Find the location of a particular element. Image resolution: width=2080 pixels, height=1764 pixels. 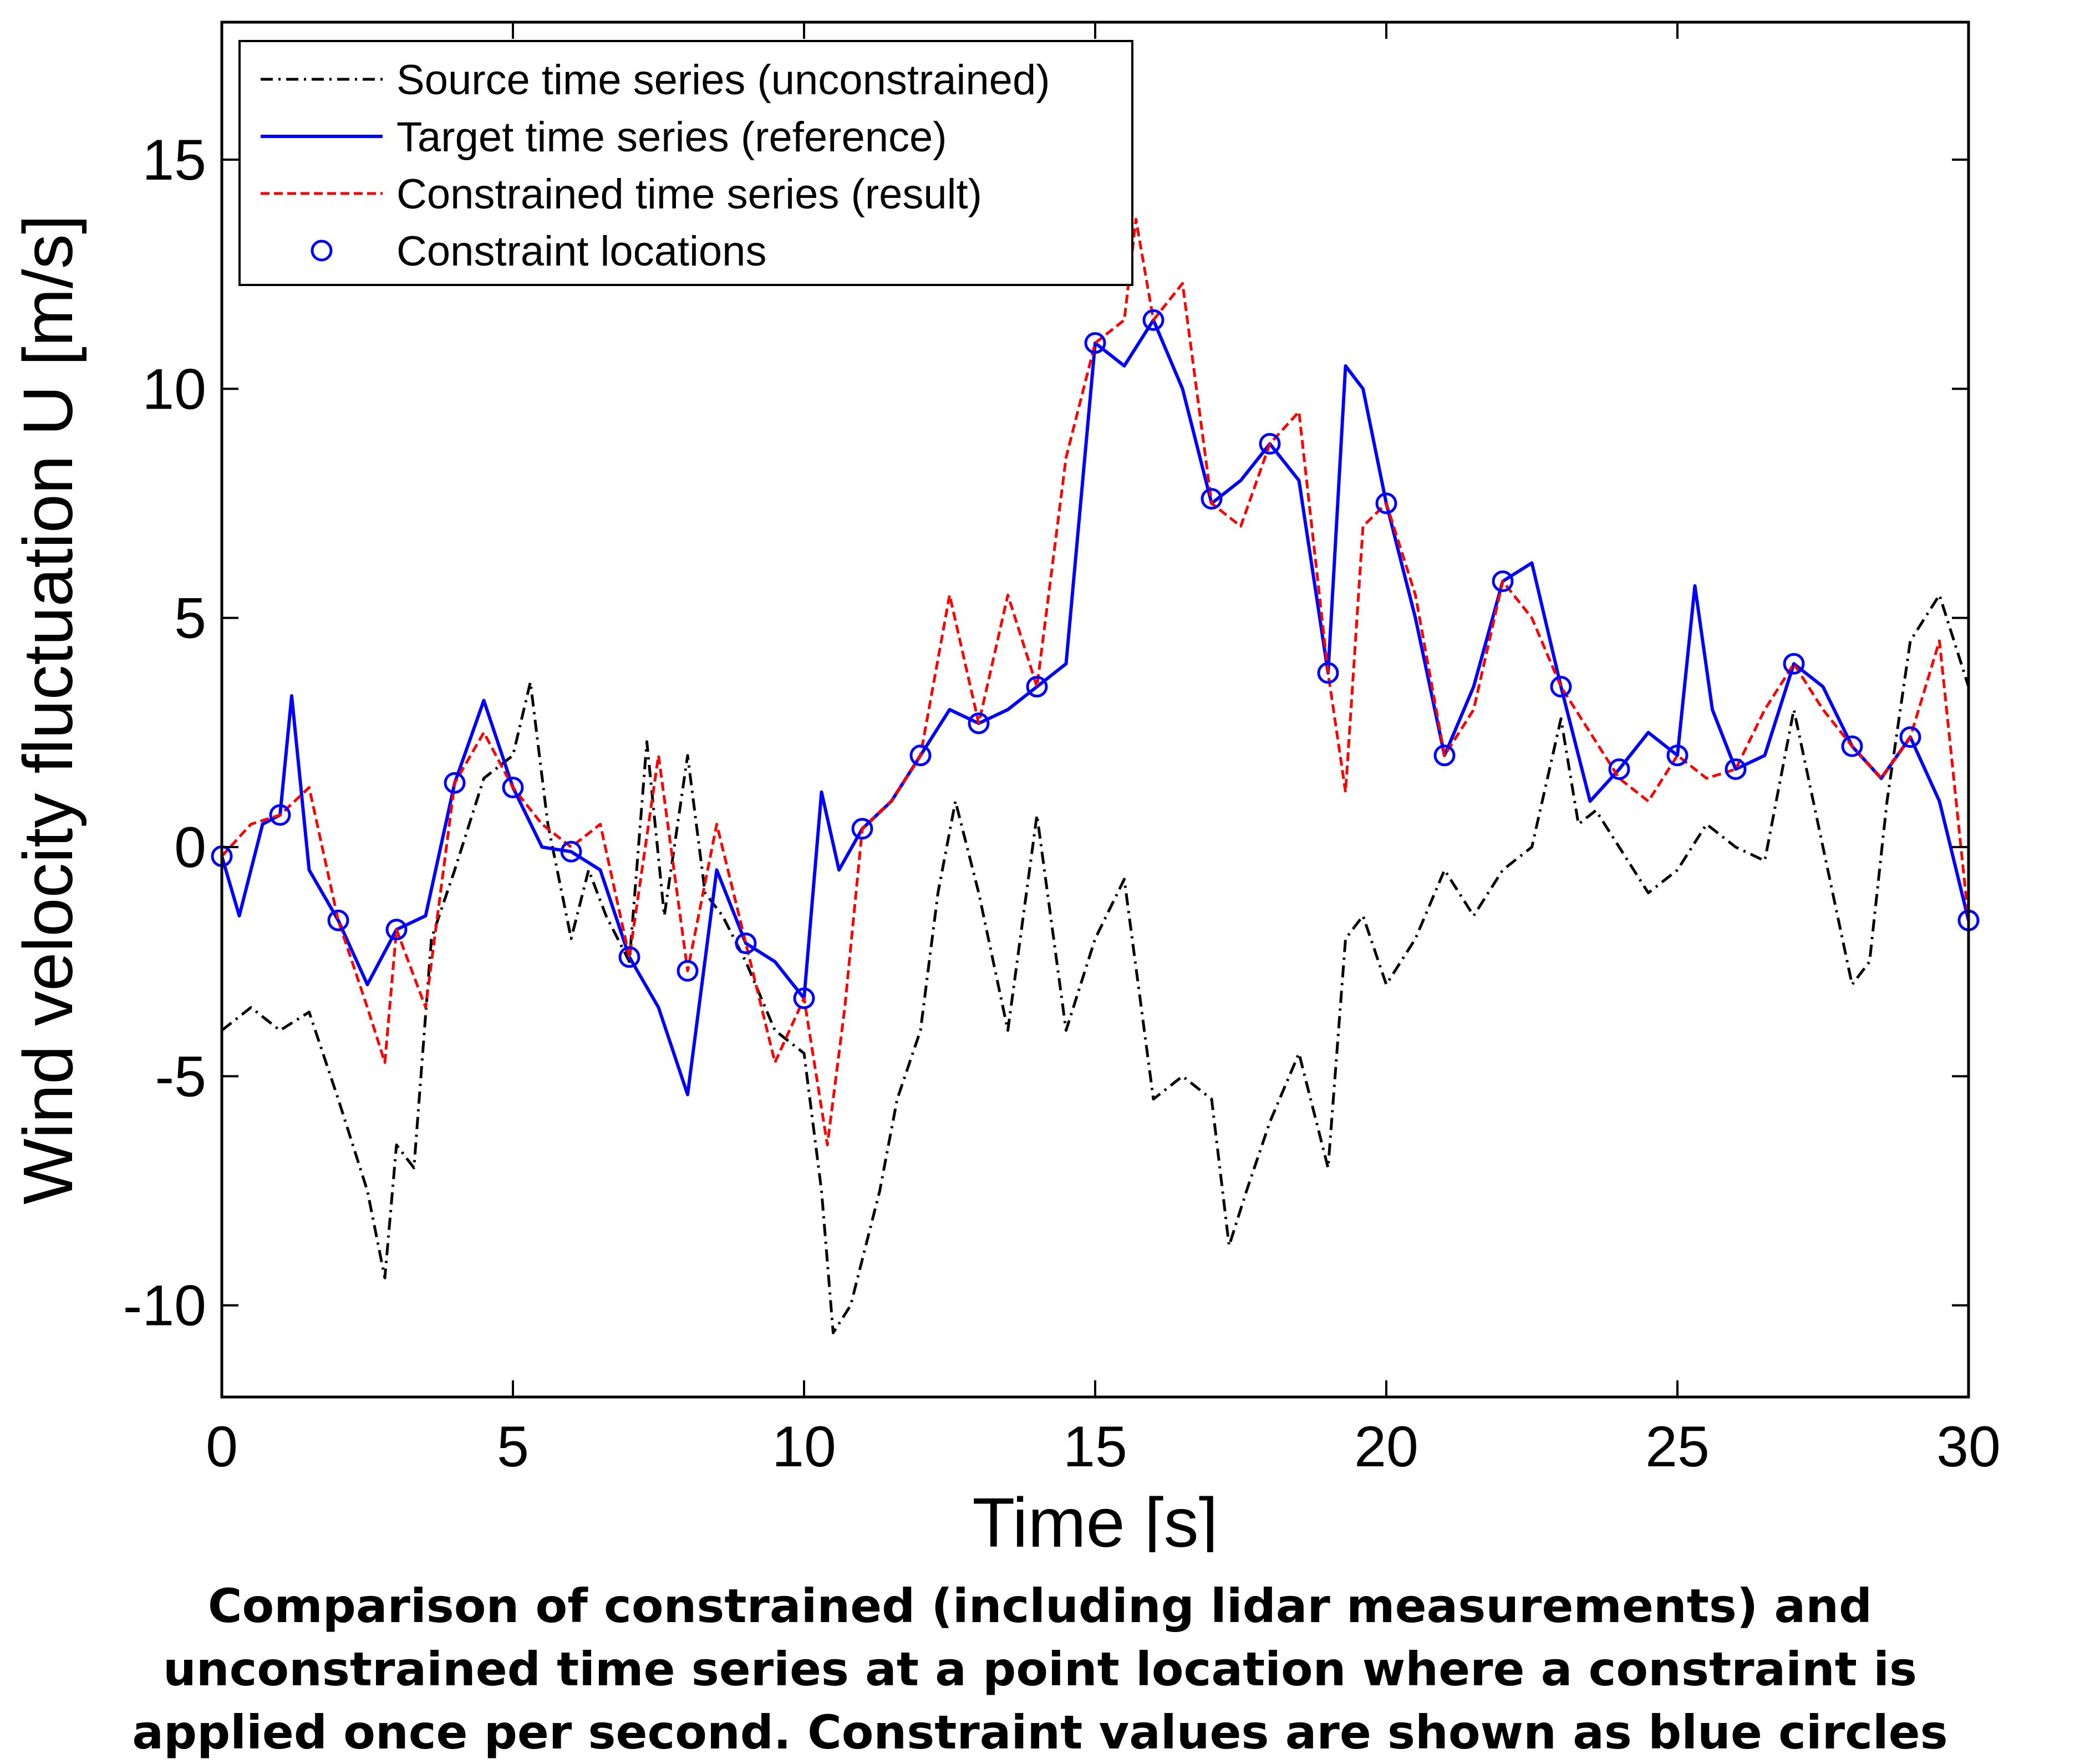

x-tick-label: 0 is located at coordinates (222, 1447).